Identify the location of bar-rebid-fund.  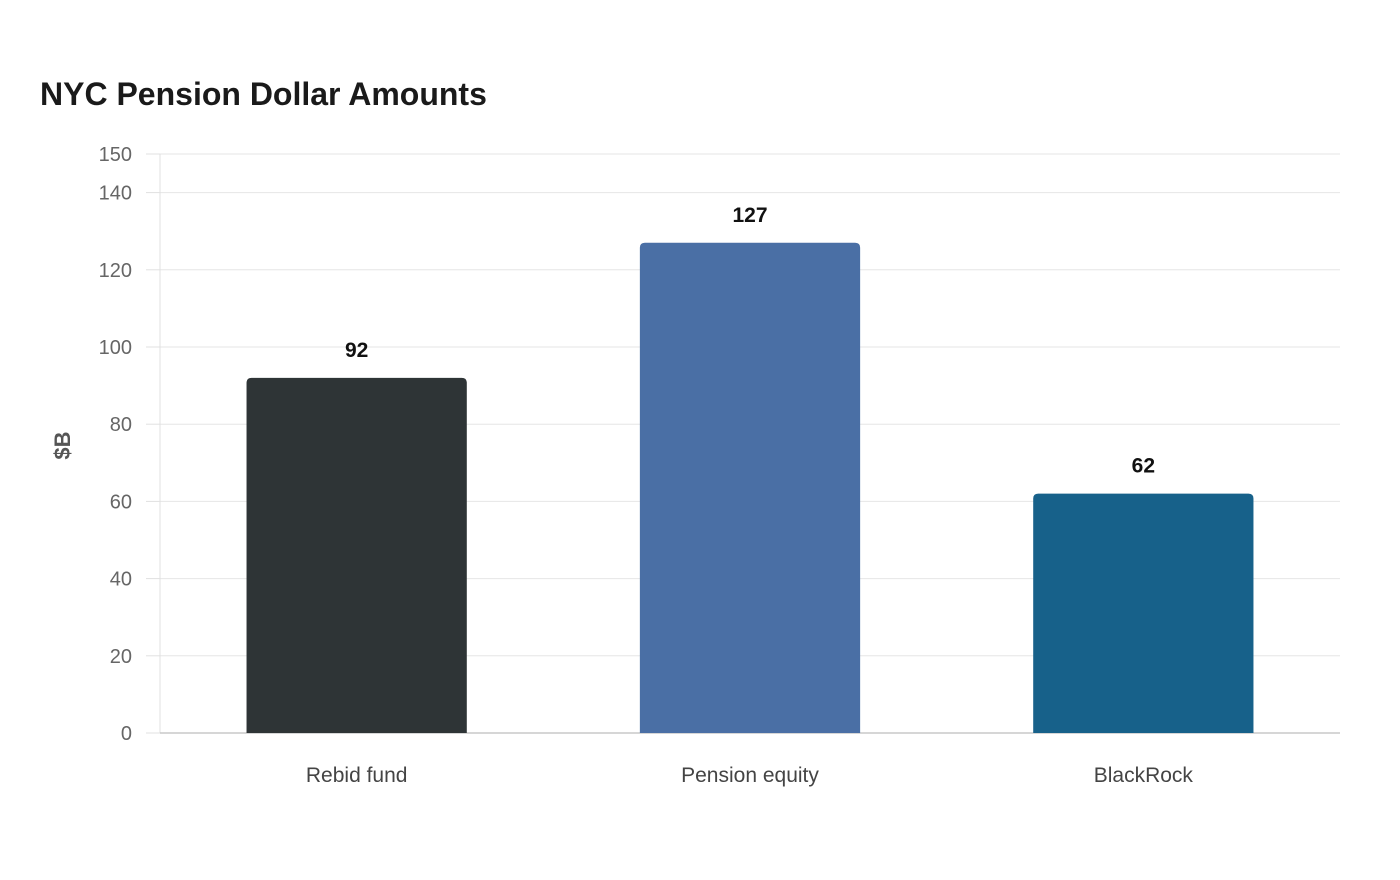
(356, 555).